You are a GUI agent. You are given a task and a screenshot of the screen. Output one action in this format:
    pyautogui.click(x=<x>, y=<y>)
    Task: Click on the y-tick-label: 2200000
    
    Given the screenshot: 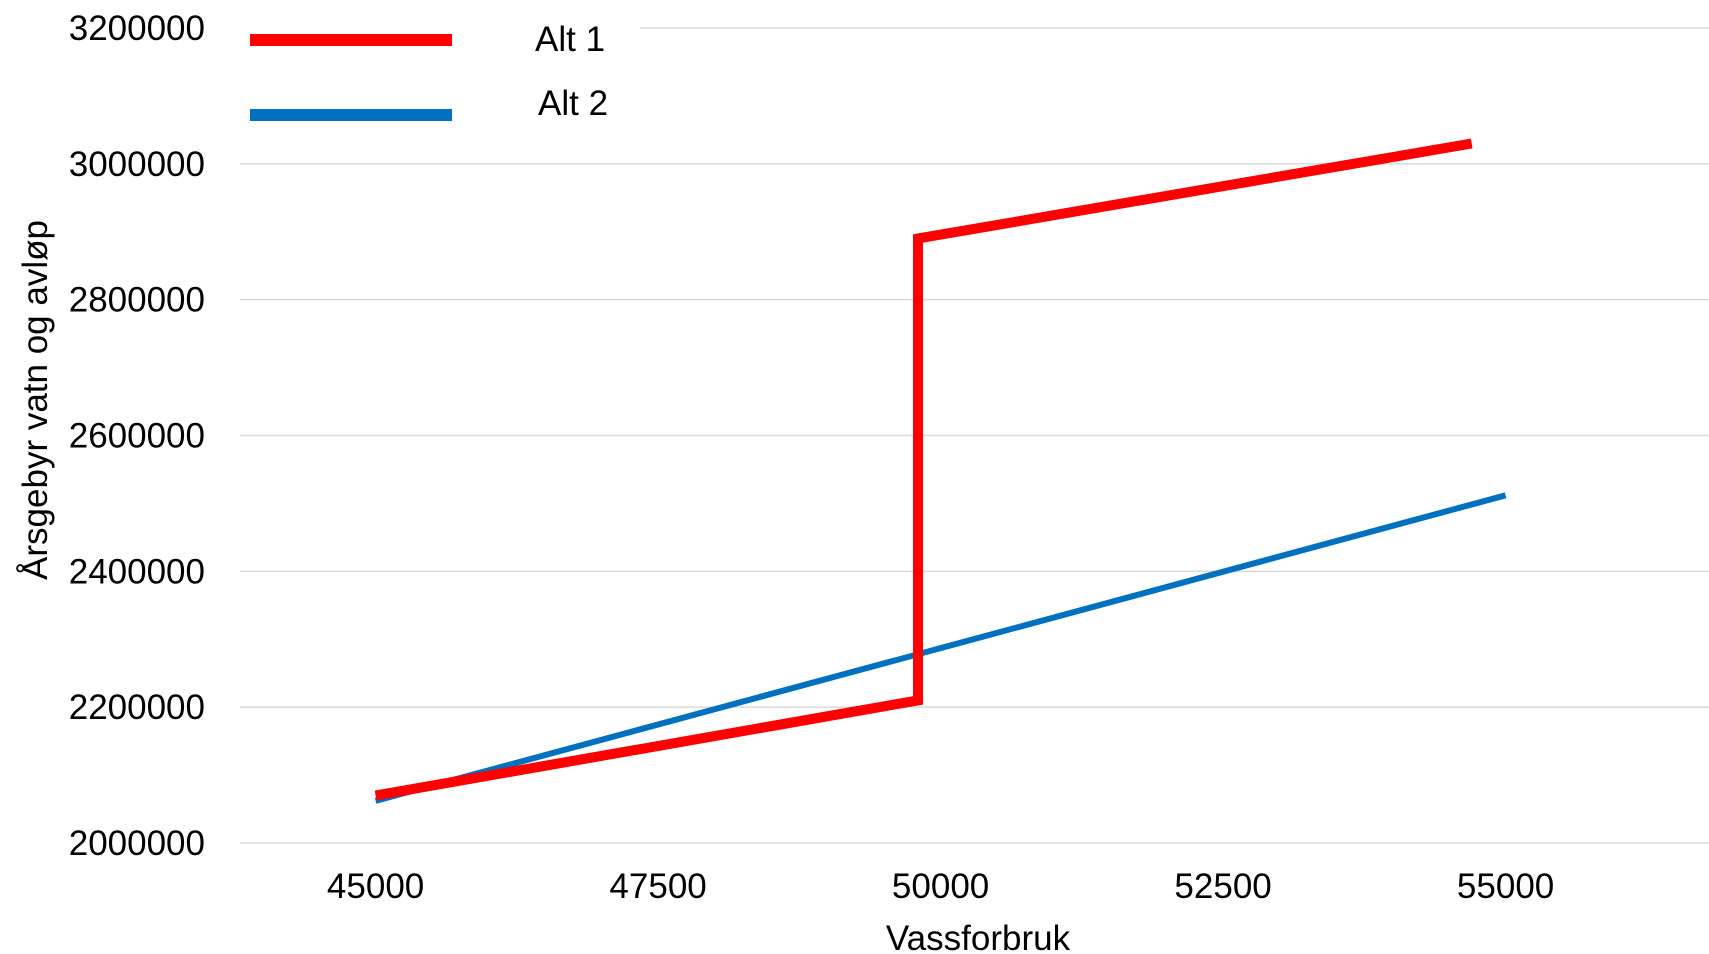 What is the action you would take?
    pyautogui.click(x=137, y=707)
    